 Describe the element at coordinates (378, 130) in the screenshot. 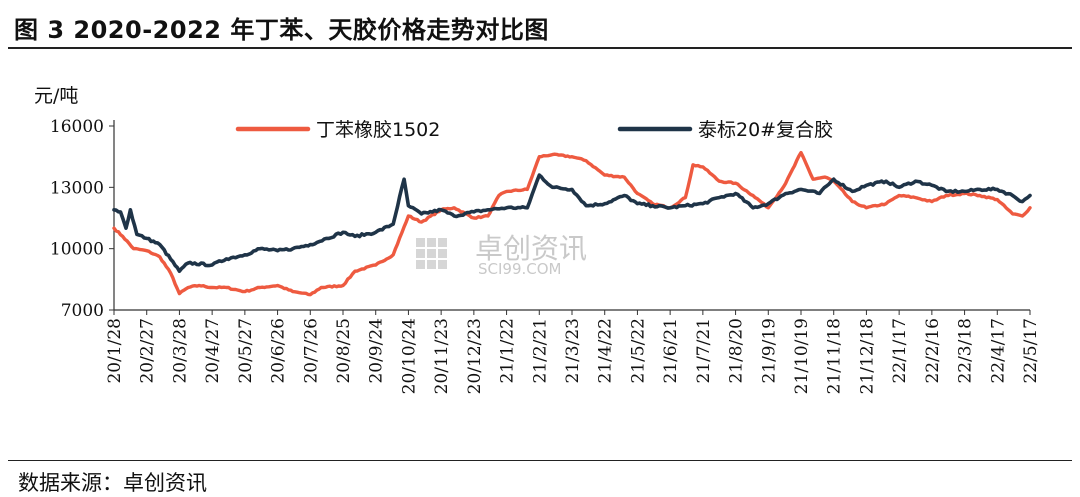

I see `legend-label-1: 丁苯橡胶1502` at that location.